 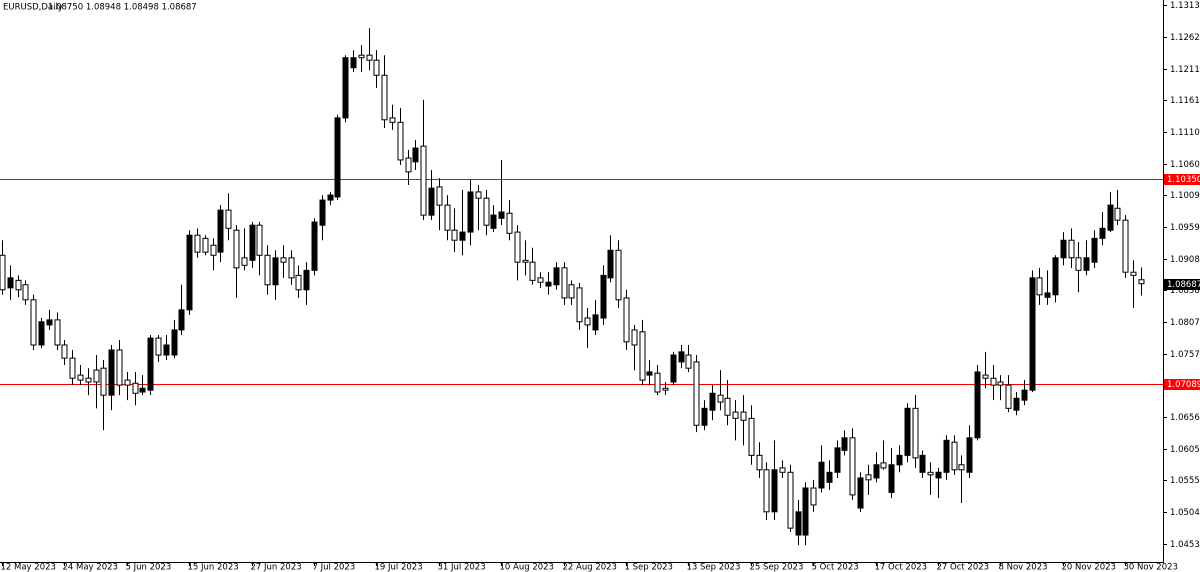 What do you see at coordinates (276, 567) in the screenshot?
I see `x-tick-label: 27 Jun 2023` at bounding box center [276, 567].